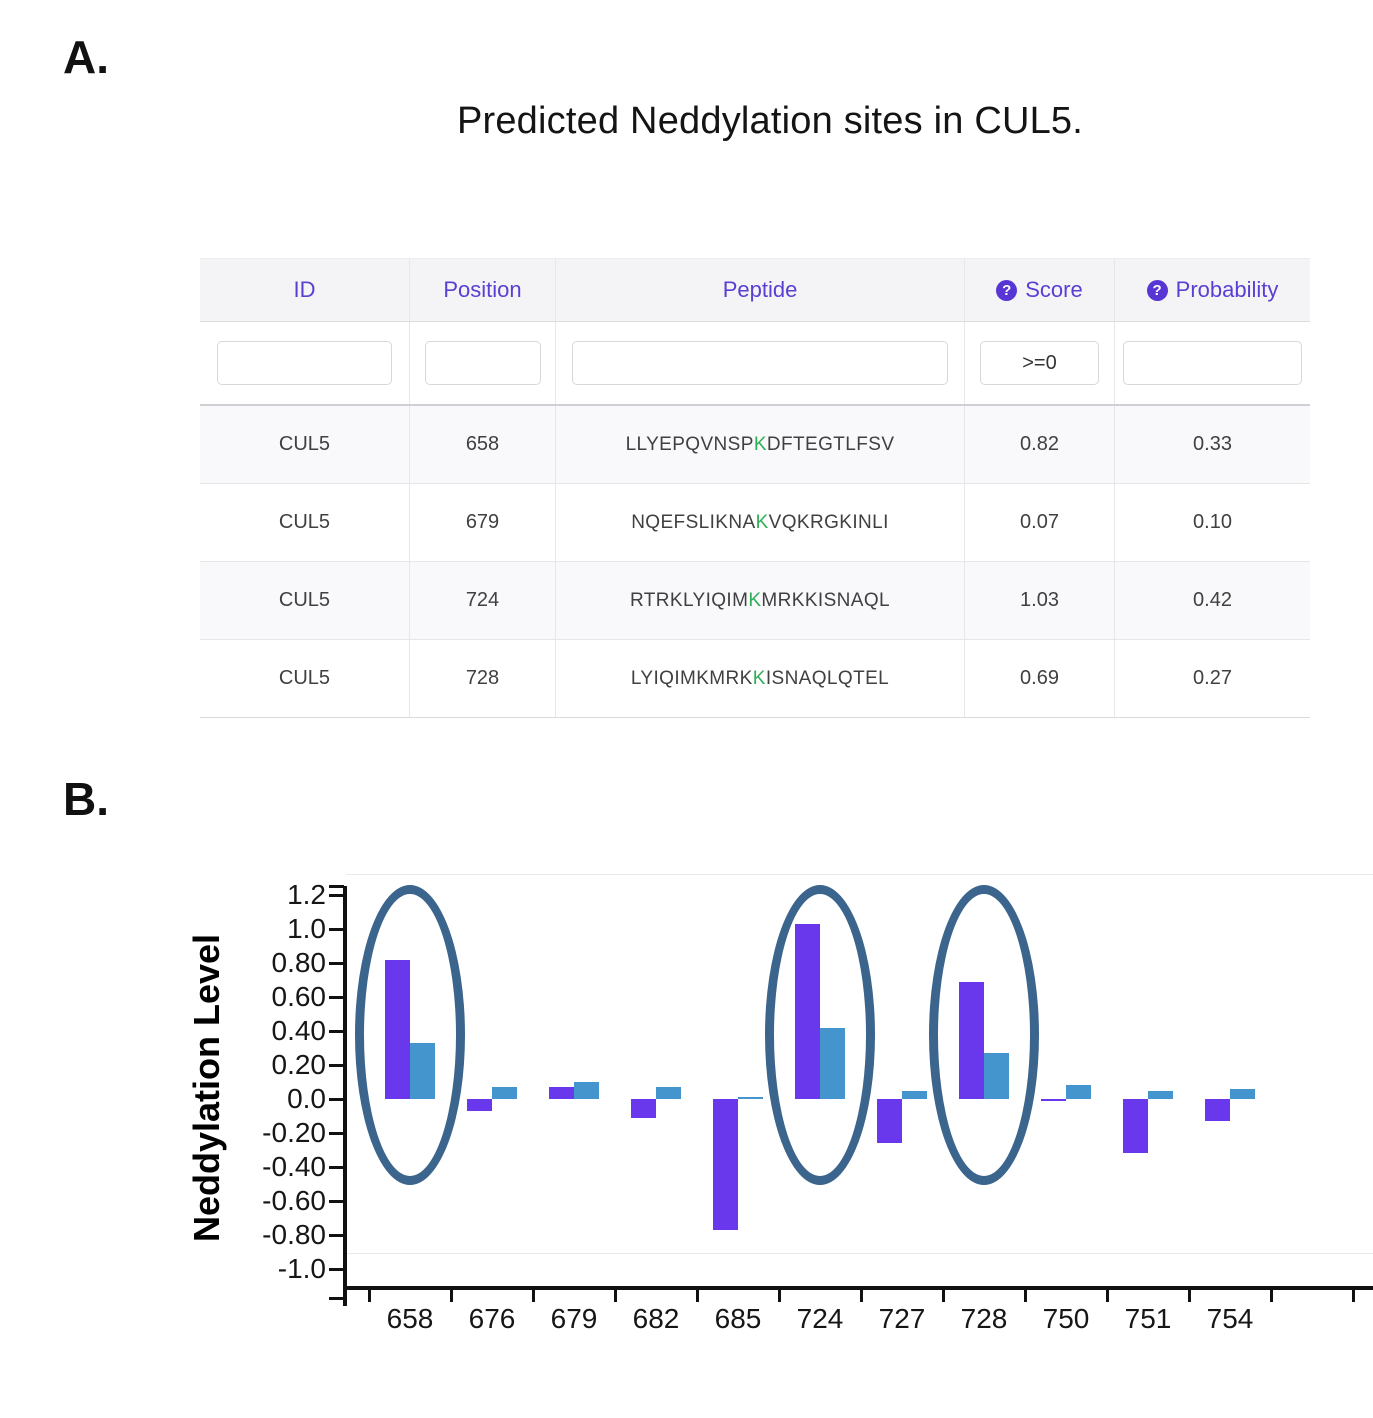 The width and height of the screenshot is (1373, 1418). What do you see at coordinates (1007, 290) in the screenshot?
I see `score-help-icon: ?` at bounding box center [1007, 290].